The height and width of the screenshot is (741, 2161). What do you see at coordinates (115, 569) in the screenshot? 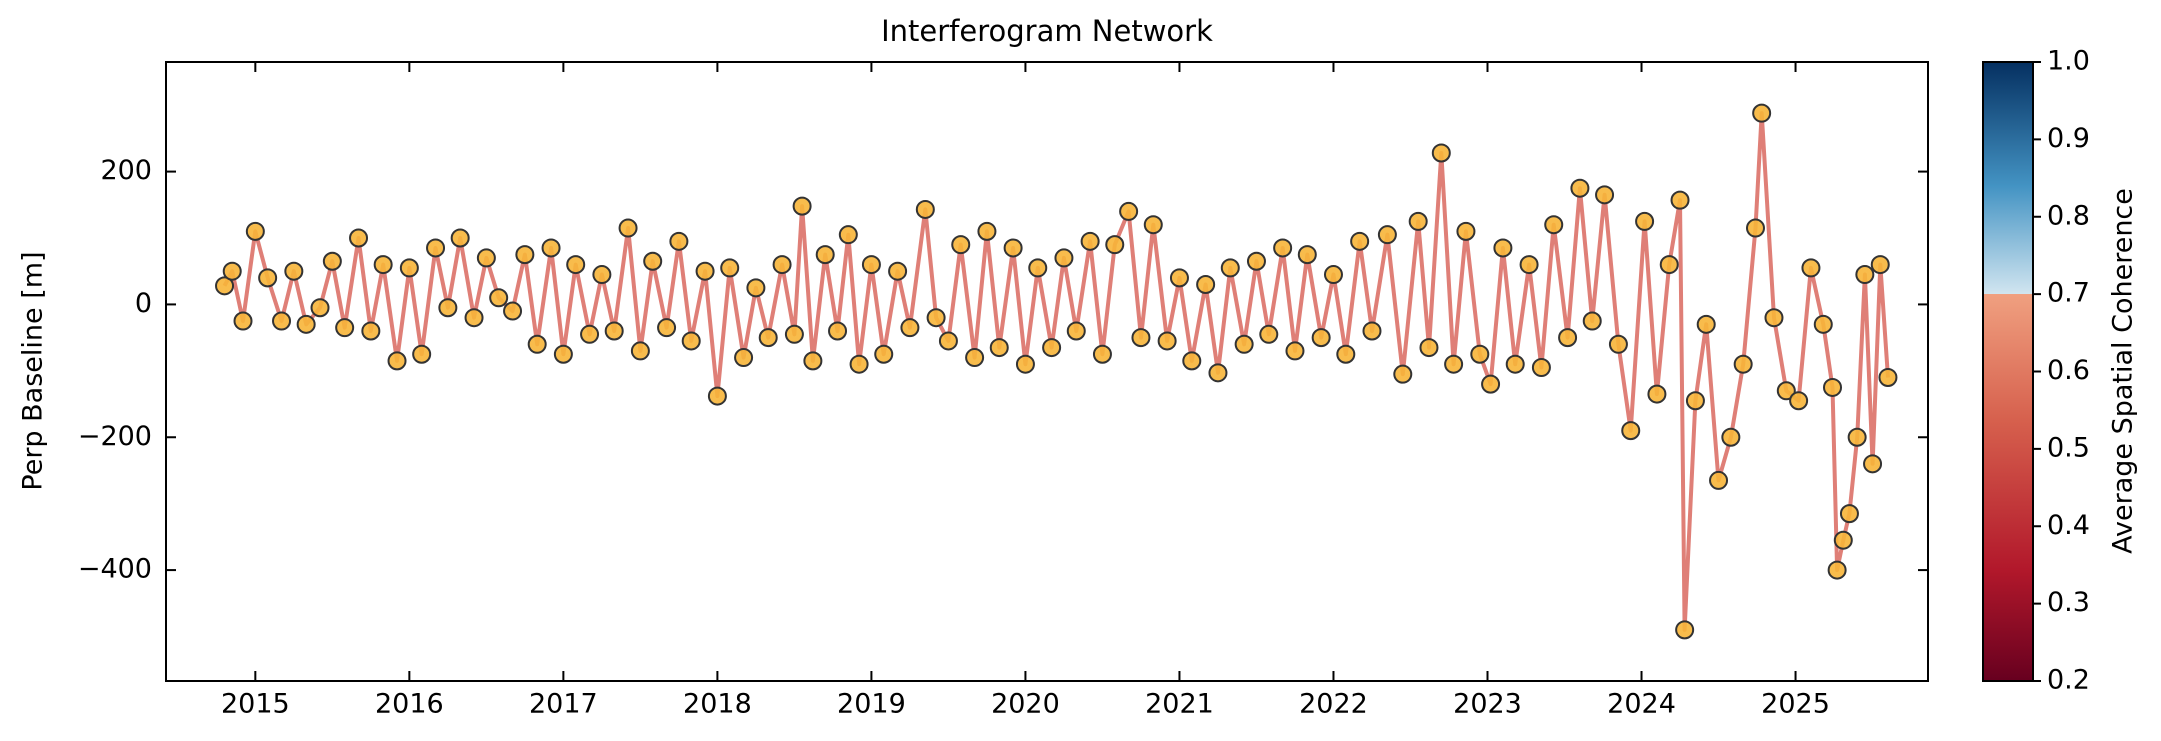
I see `y-tick-label: −400` at bounding box center [115, 569].